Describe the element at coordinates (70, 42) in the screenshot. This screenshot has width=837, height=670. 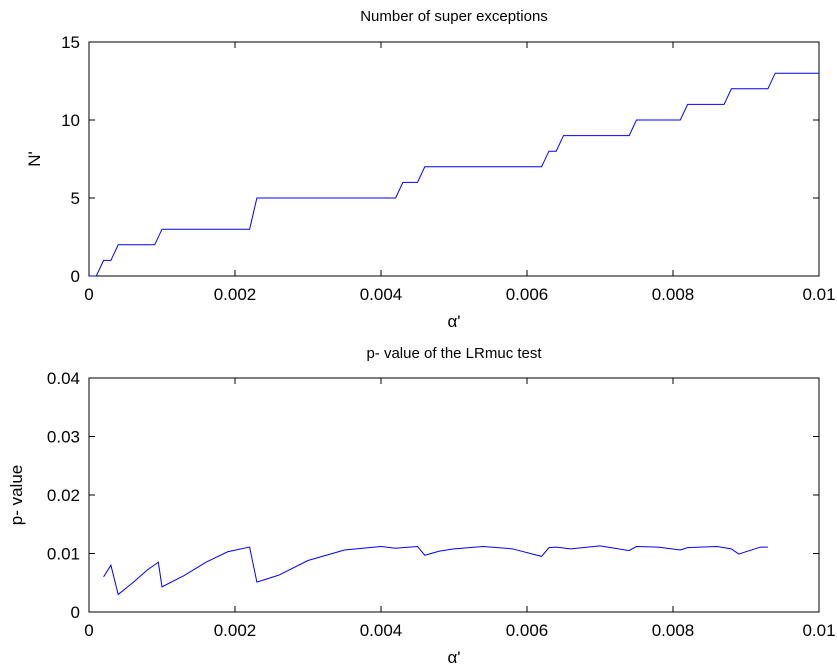
I see `y-tick-label: 15` at that location.